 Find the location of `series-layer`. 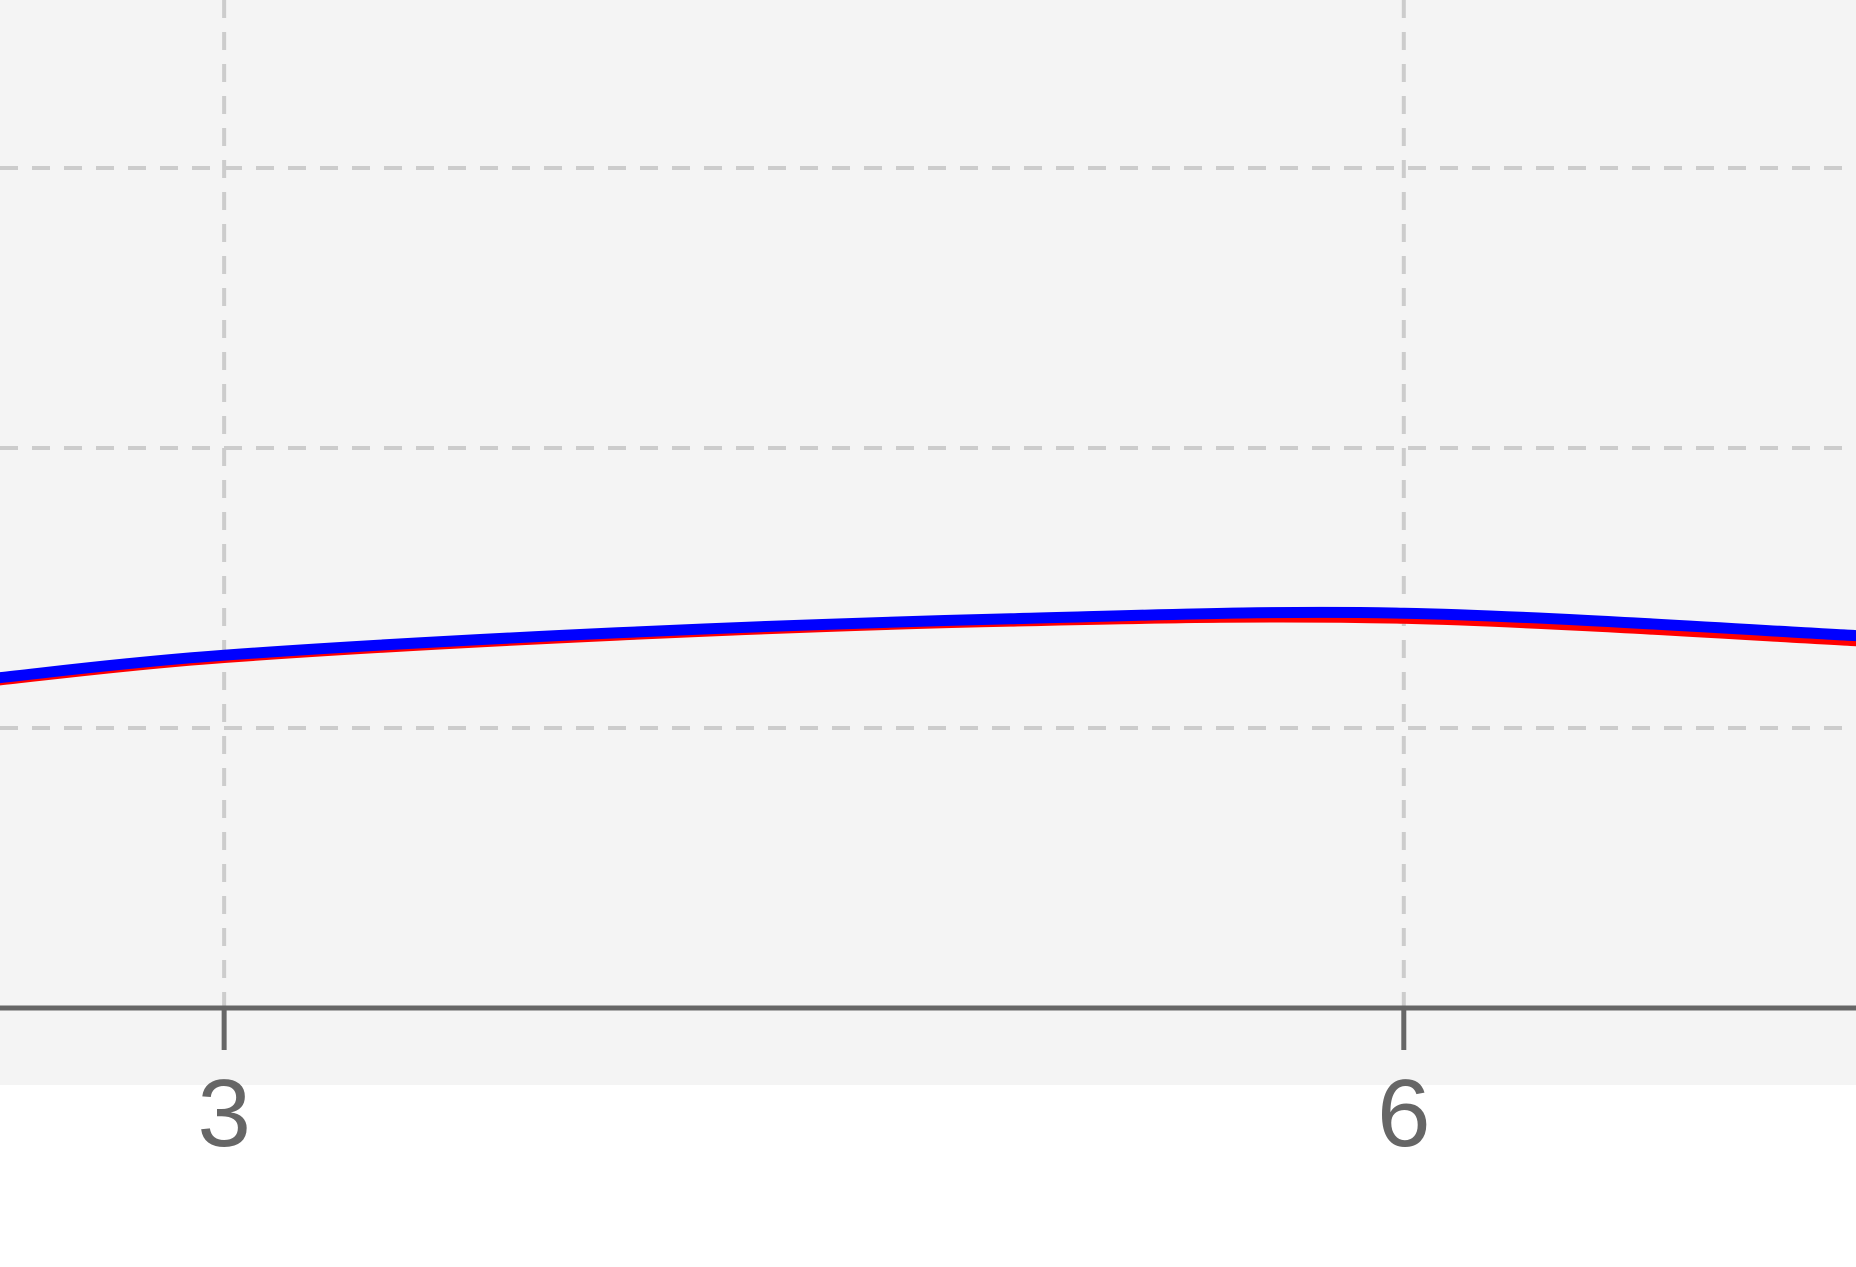

series-layer is located at coordinates (928, 646).